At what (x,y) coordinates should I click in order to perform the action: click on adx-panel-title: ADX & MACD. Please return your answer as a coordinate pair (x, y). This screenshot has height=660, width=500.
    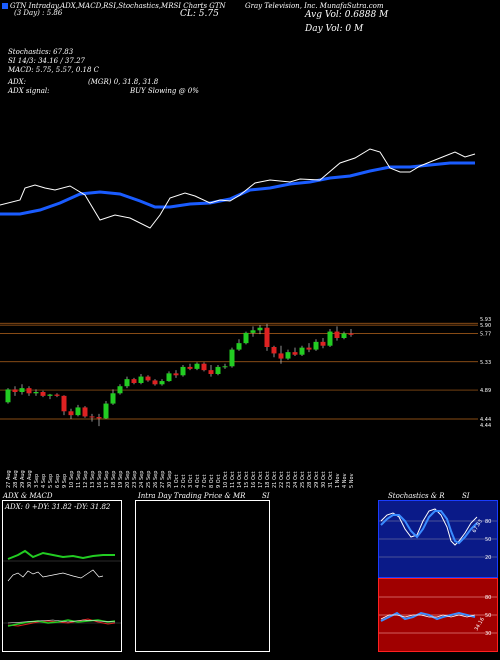
    Looking at the image, I should click on (28, 496).